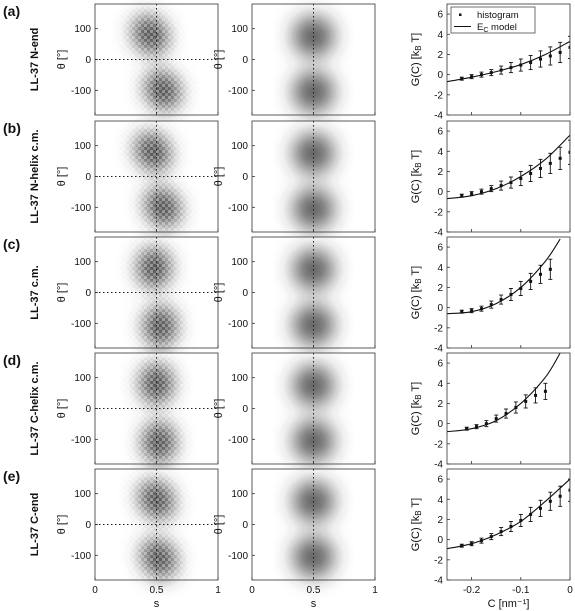 This screenshot has width=575, height=611. I want to click on x-tick-label: 0.5, so click(157, 590).